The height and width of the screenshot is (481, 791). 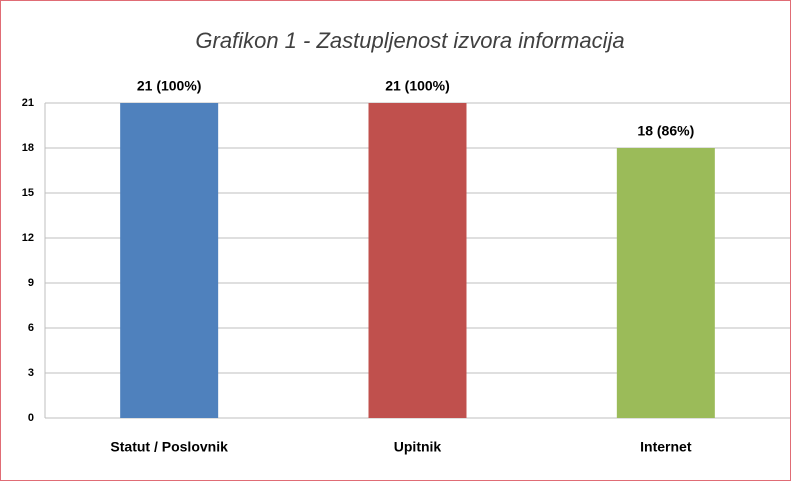 What do you see at coordinates (31, 328) in the screenshot?
I see `y-tick-label: 6` at bounding box center [31, 328].